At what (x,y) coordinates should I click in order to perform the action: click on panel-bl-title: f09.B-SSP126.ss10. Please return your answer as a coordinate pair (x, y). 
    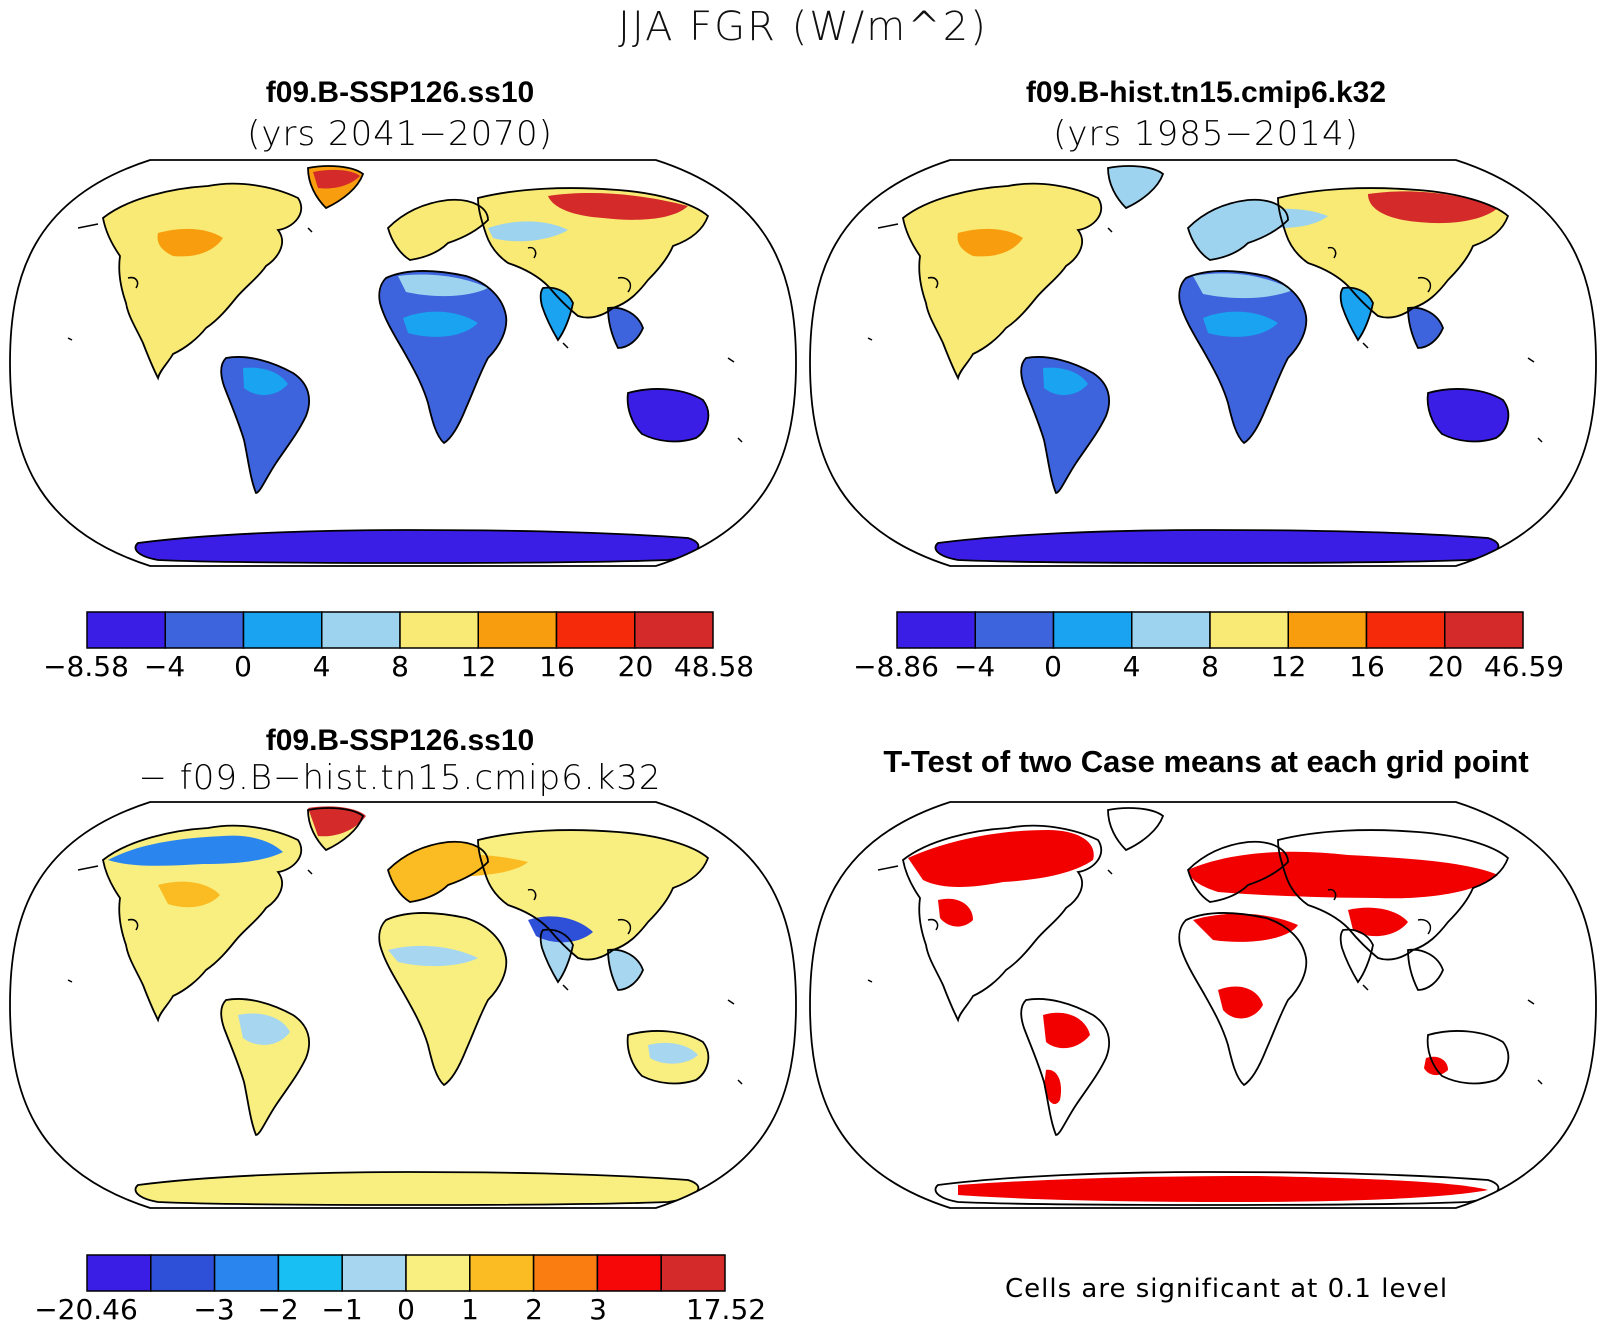
    Looking at the image, I should click on (400, 740).